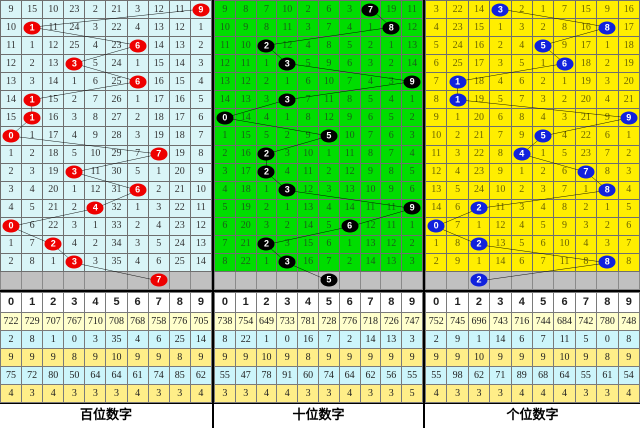 The image size is (640, 428). What do you see at coordinates (412, 321) in the screenshot?
I see `stats-total-cell: 747` at bounding box center [412, 321].